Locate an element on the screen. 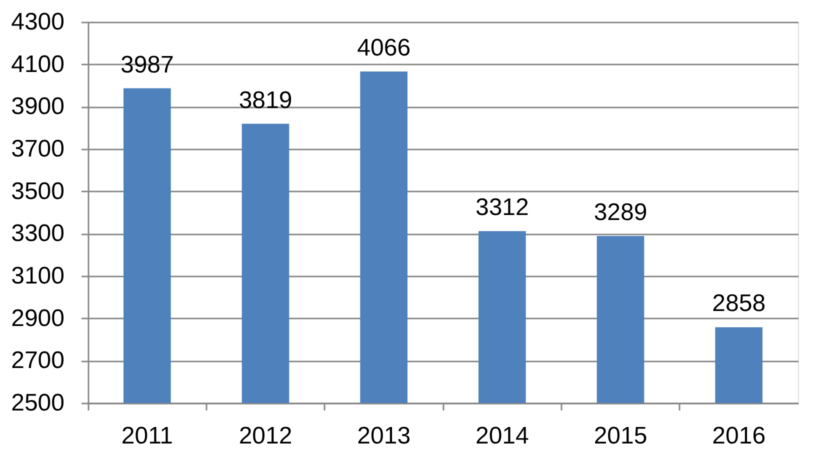  x-tick-label: 2011 is located at coordinates (147, 436).